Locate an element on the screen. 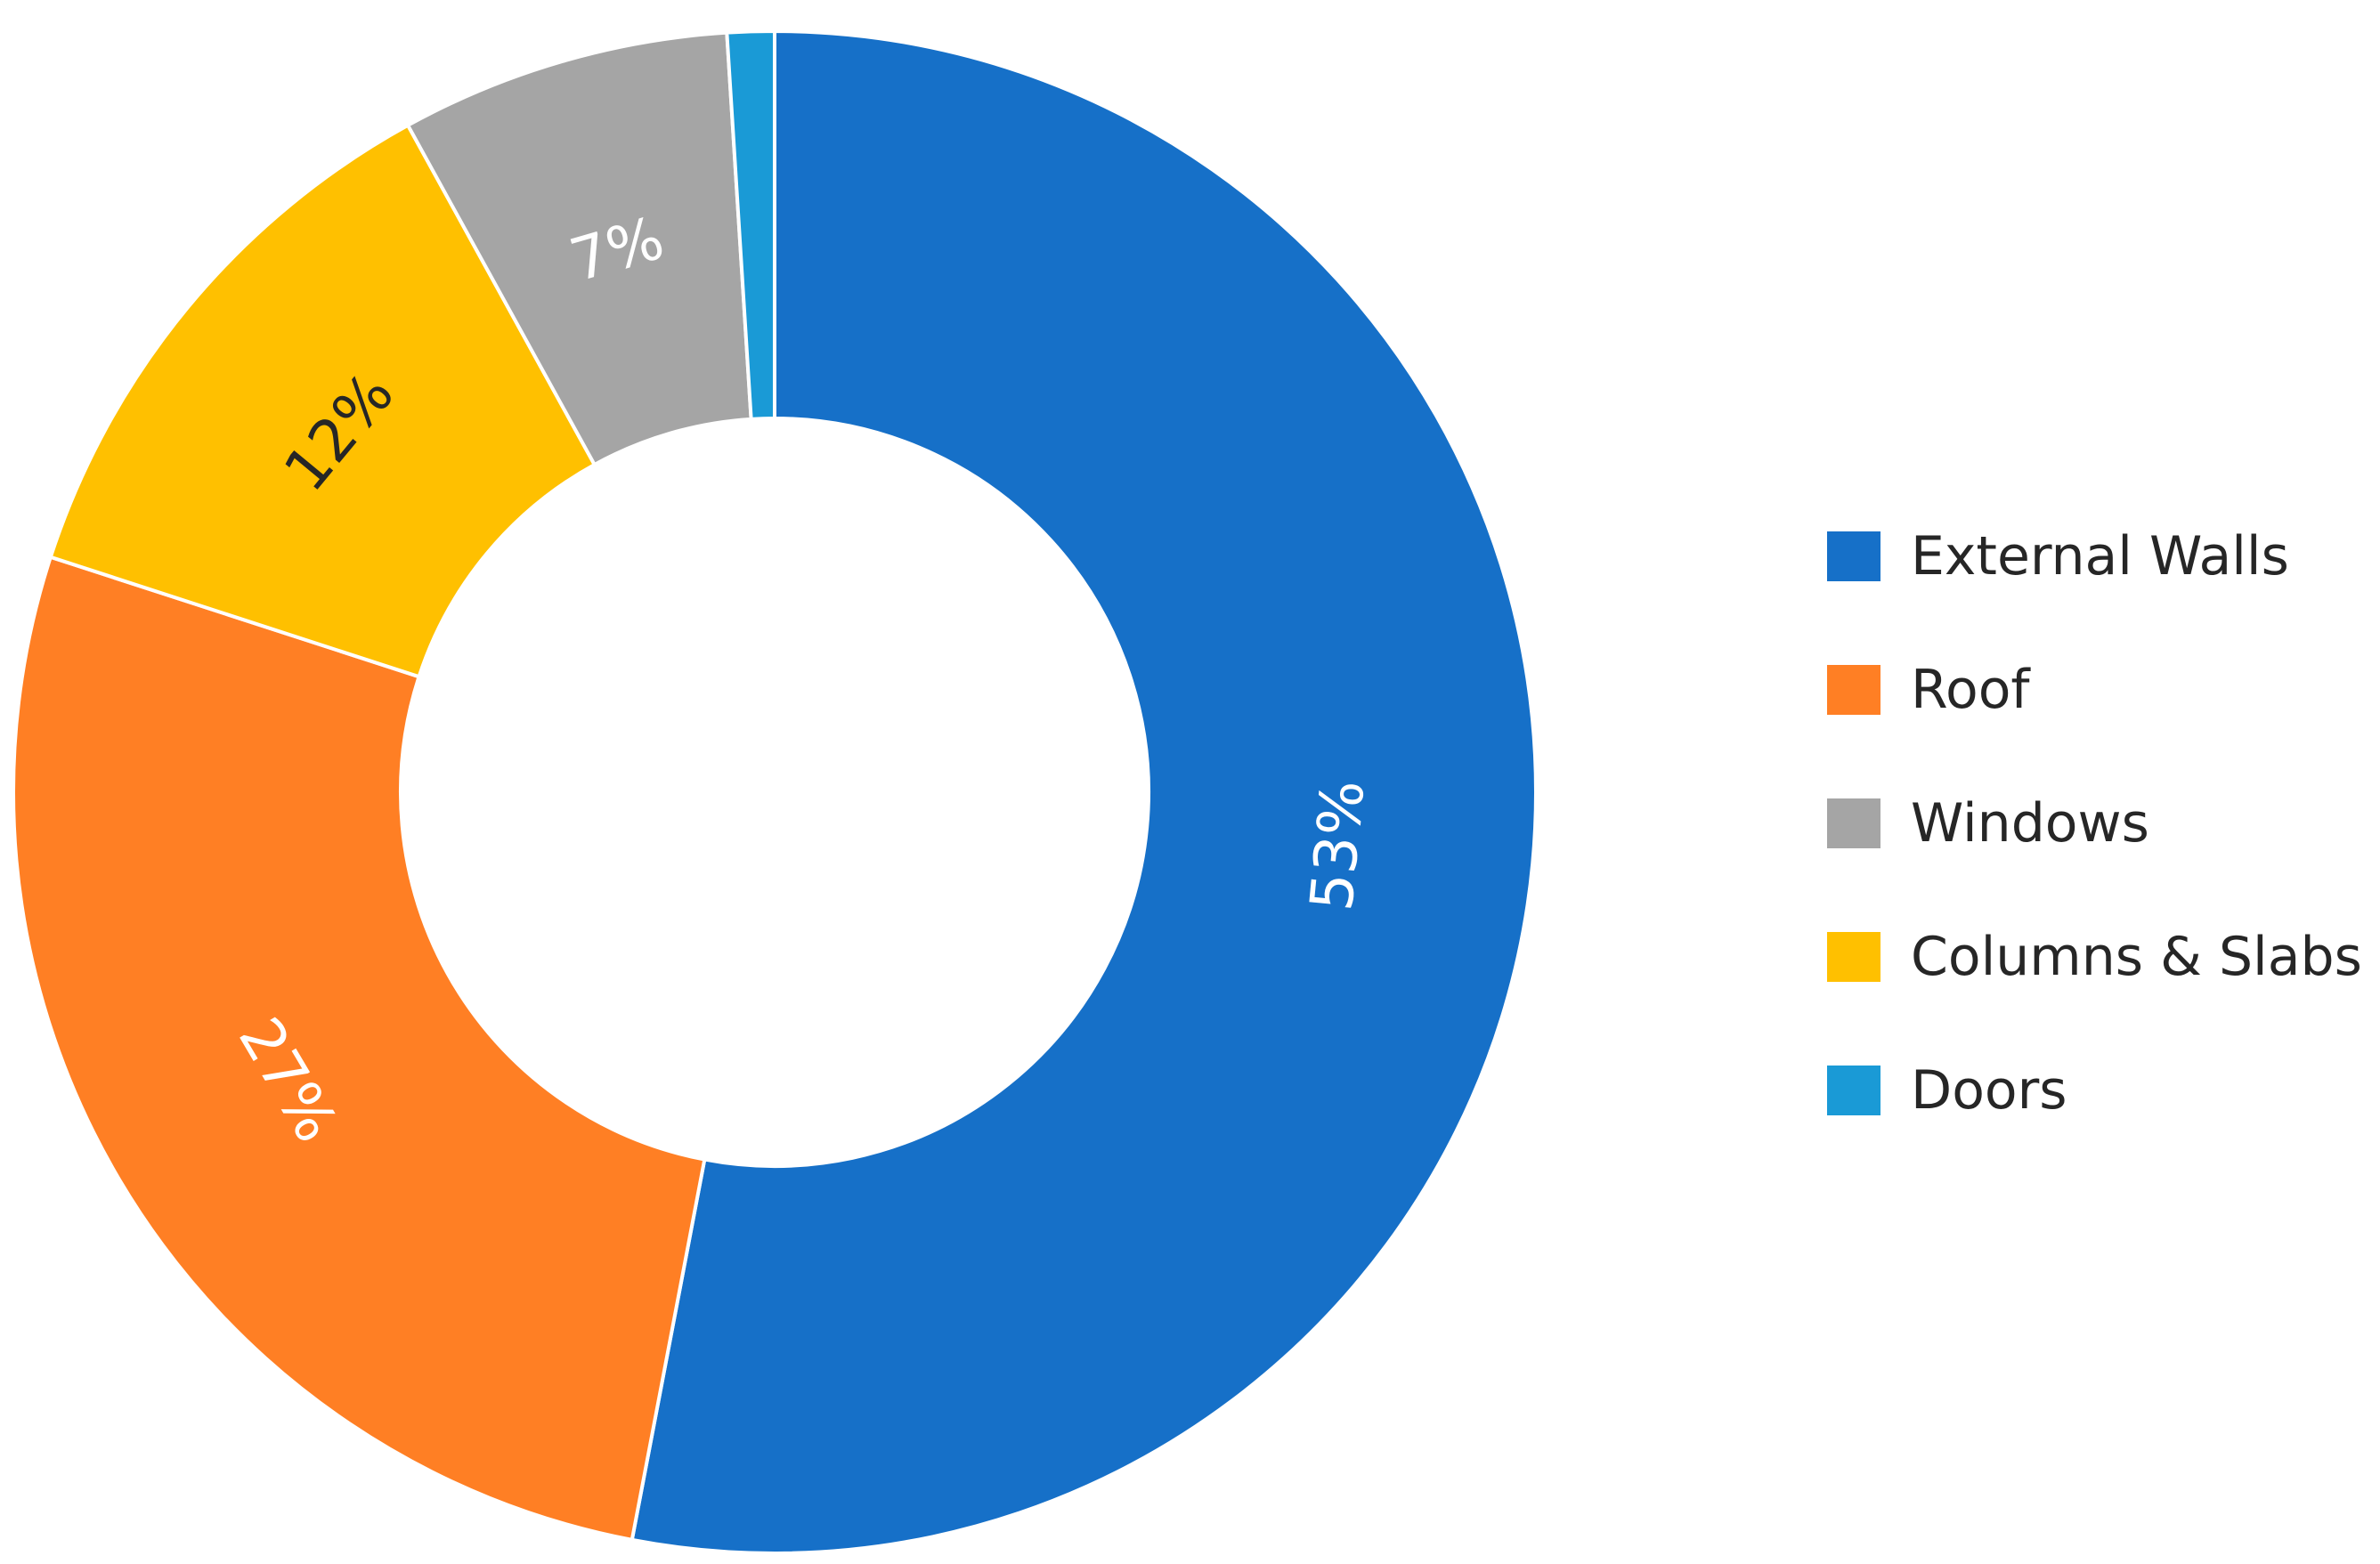  slice-doors is located at coordinates (751, 224).